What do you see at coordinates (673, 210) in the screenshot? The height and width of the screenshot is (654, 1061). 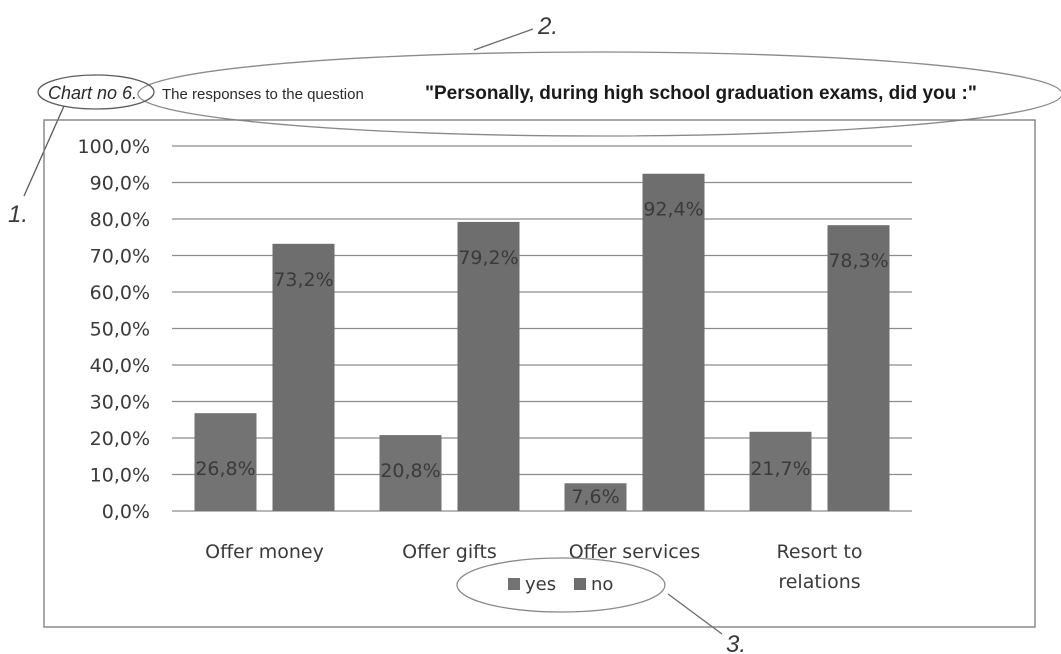 I see `data-label-no: 92,4%` at bounding box center [673, 210].